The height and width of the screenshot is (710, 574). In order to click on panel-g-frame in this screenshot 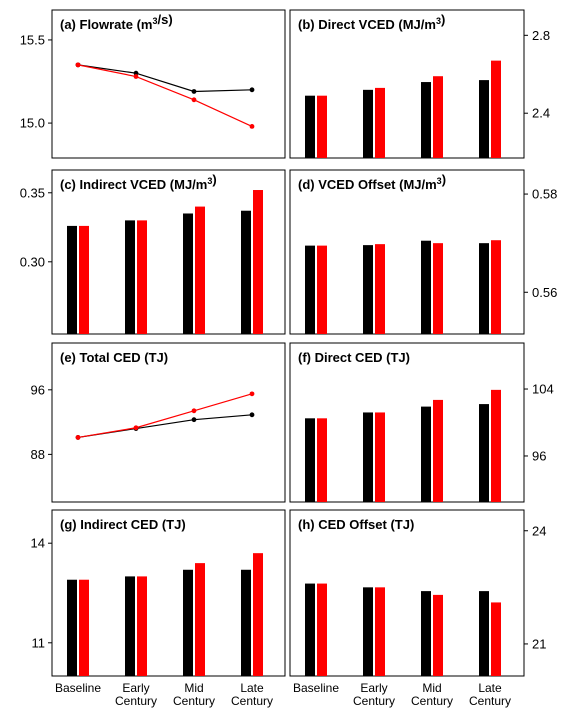, I will do `click(168, 593)`.